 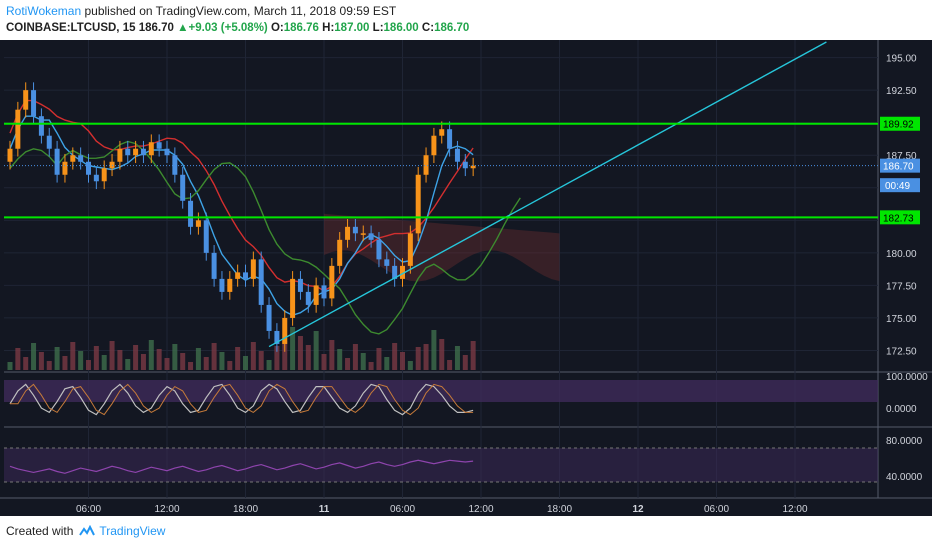 What do you see at coordinates (901, 319) in the screenshot?
I see `price-tick-label: 175.00` at bounding box center [901, 319].